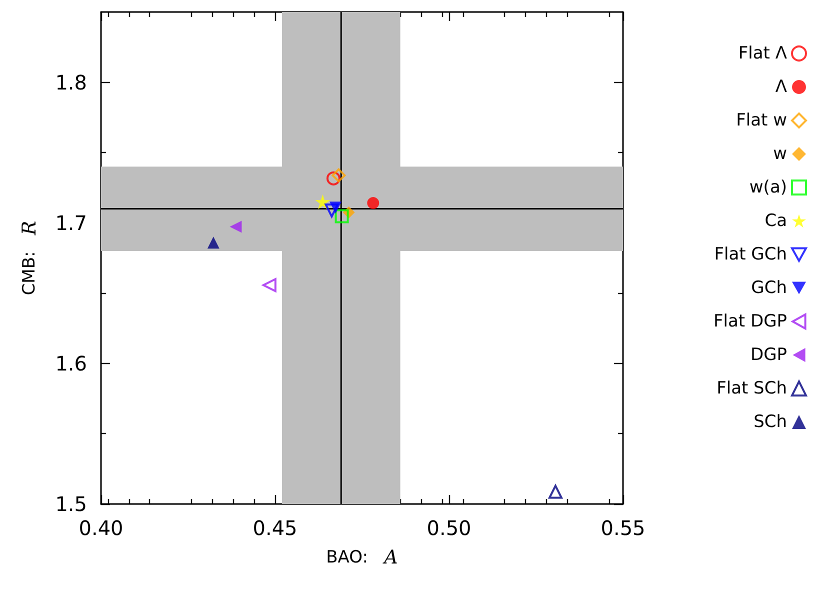 The width and height of the screenshot is (830, 593). I want to click on legend-label: SCh, so click(770, 422).